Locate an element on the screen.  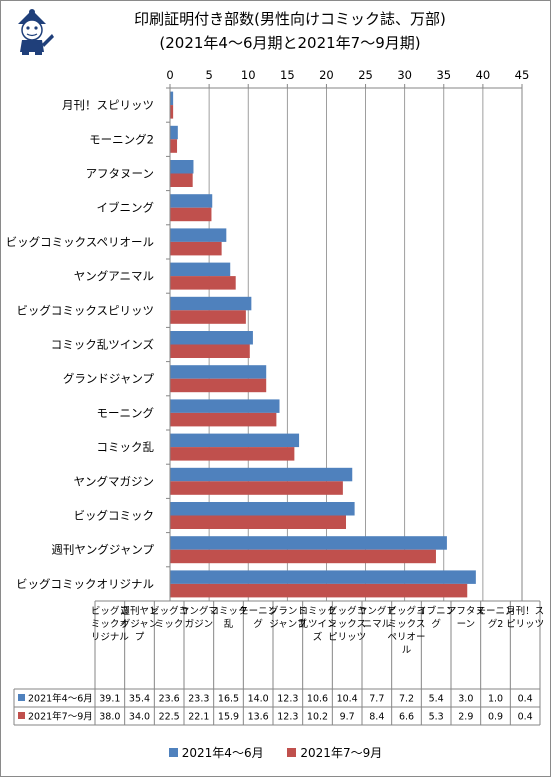
table-series-label: 2021年4～6月 is located at coordinates (60, 699).